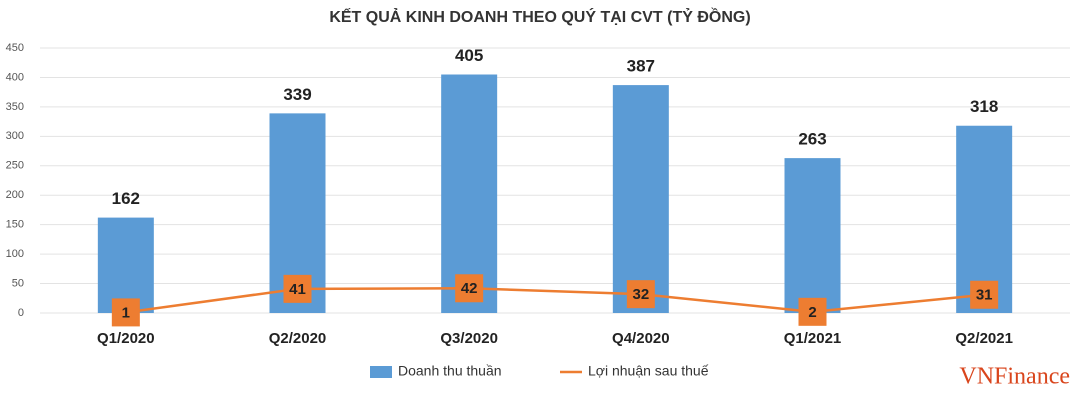 This screenshot has height=400, width=1080. Describe the element at coordinates (641, 338) in the screenshot. I see `x-tick-label: Q4/2020` at that location.